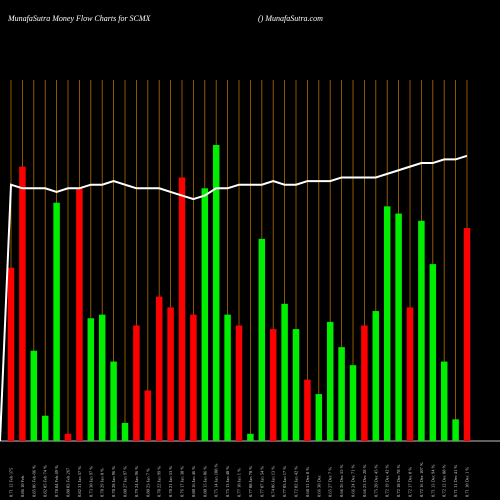 The width and height of the screenshot is (500, 500). Describe the element at coordinates (284, 481) in the screenshot. I see `x-tick-label: 0.77 03 Jan 17 %` at that location.